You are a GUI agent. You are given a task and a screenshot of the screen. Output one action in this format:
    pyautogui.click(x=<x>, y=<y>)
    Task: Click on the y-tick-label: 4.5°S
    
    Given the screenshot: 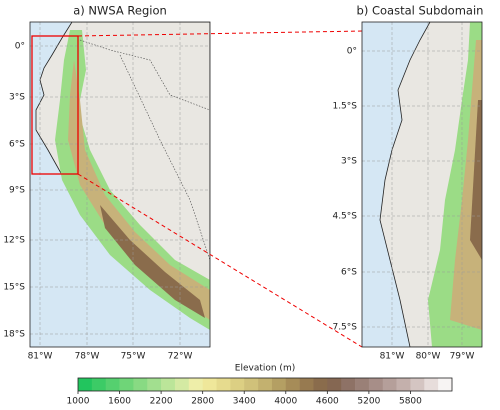 What is the action you would take?
    pyautogui.click(x=344, y=217)
    